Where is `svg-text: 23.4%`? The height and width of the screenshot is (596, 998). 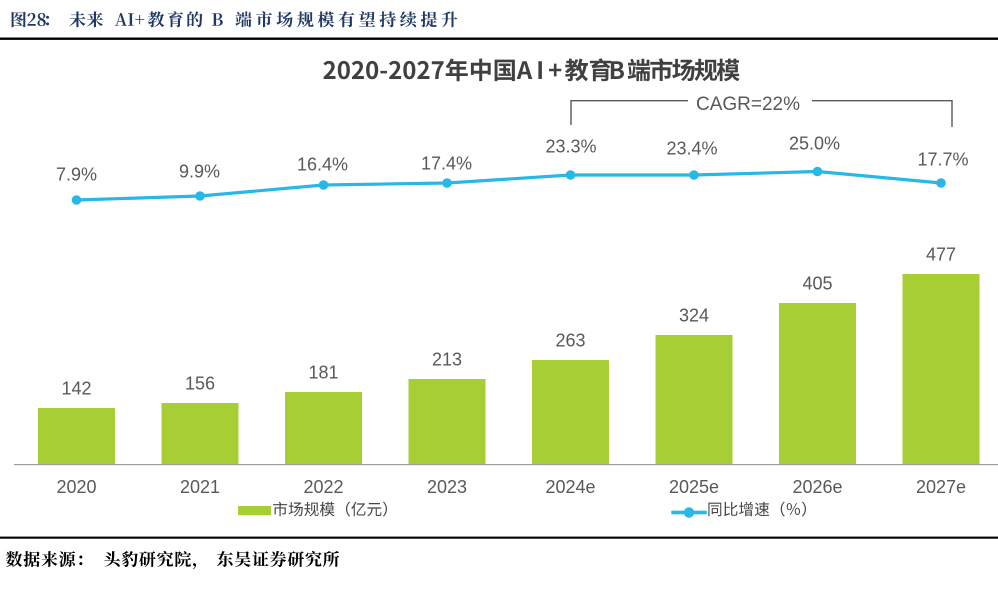 svg-text: 23.4% is located at coordinates (691, 148).